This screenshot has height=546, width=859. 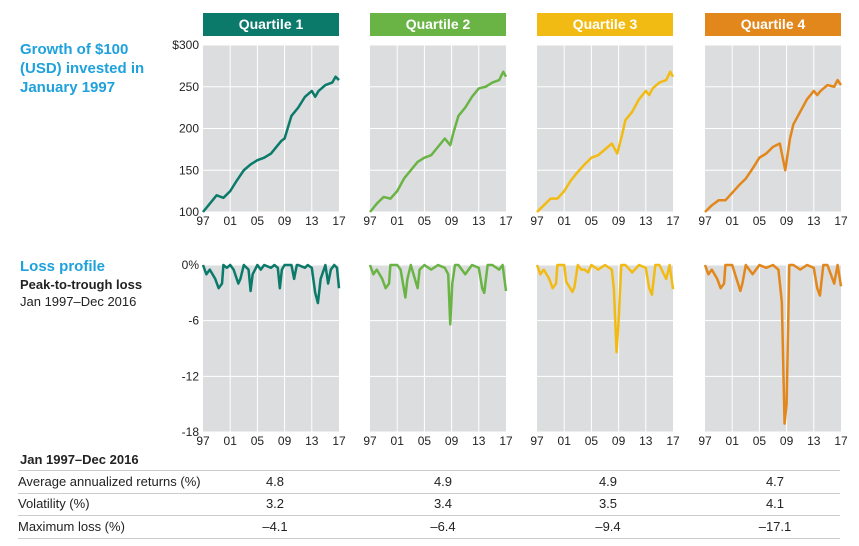 I want to click on row-label: Maximum loss (%), so click(x=71, y=526).